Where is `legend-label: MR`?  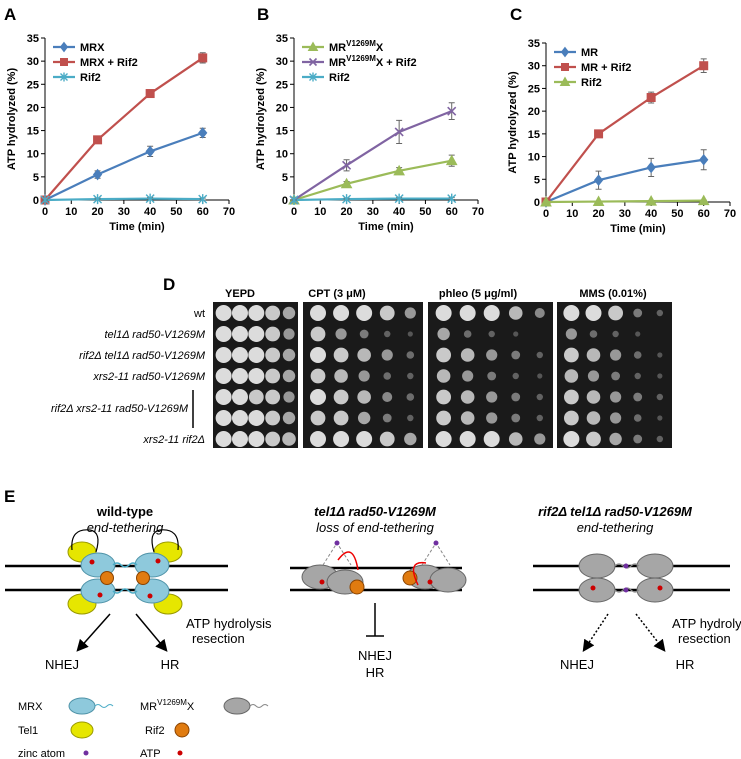
legend-label: MR is located at coordinates (589, 53).